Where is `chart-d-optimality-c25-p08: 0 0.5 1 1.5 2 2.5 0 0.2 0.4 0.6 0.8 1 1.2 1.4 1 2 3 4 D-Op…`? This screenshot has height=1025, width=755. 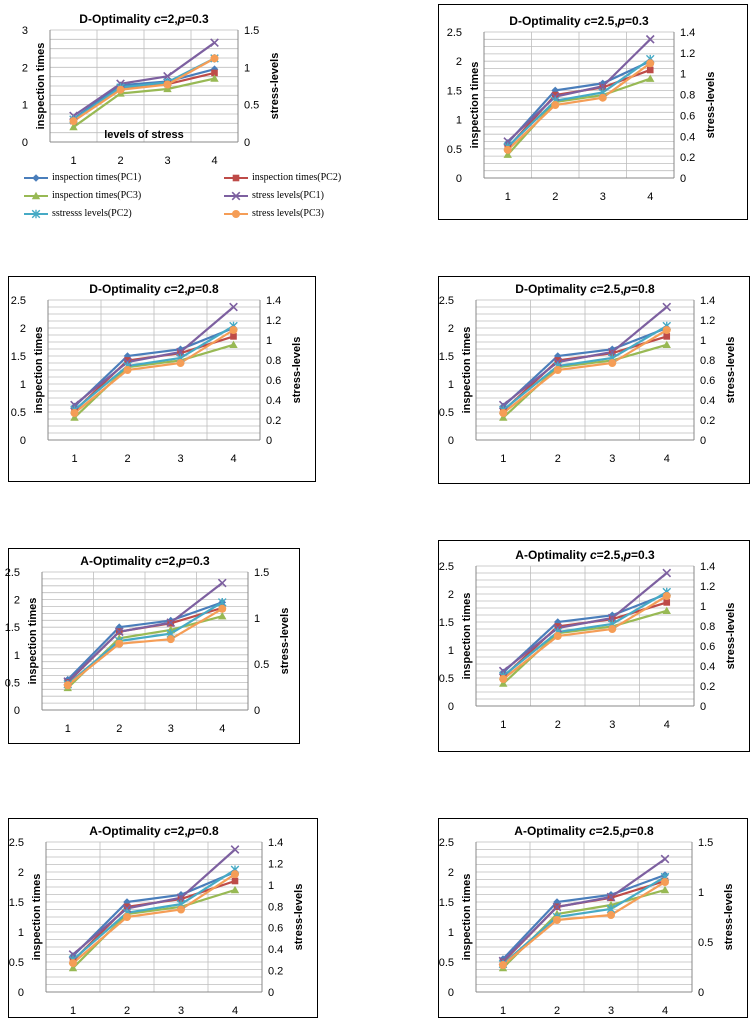
chart-d-optimality-c25-p08: 0 0.5 1 1.5 2 2.5 0 0.2 0.4 0.6 0.8 1 1.2 1.4 1 2 3 4 D-Op… is located at coordinates (594, 380).